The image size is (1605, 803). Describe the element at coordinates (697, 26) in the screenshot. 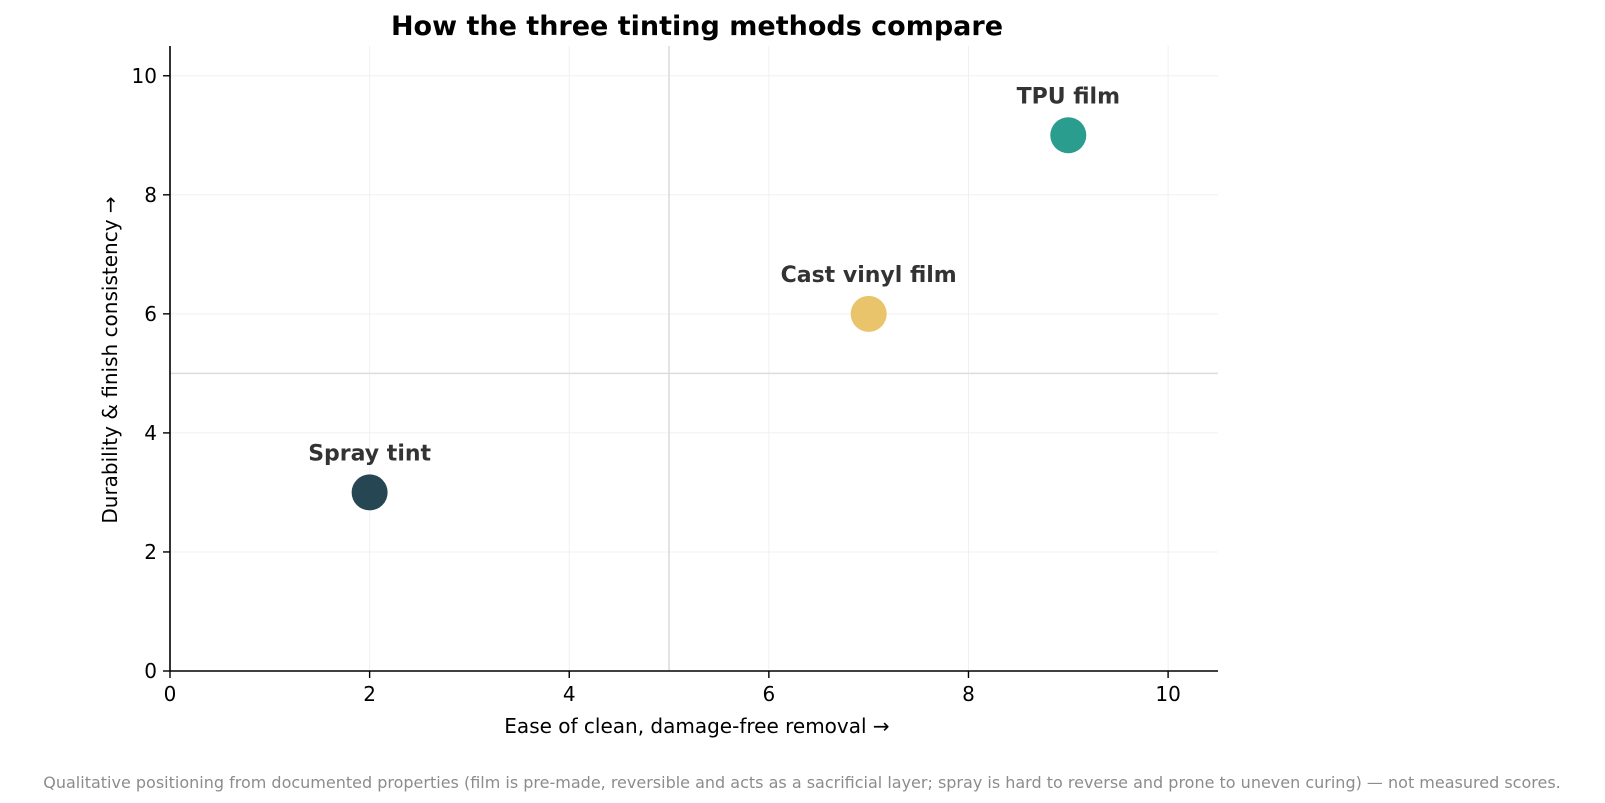

I see `chart-title: How the three tinting methods compare` at that location.